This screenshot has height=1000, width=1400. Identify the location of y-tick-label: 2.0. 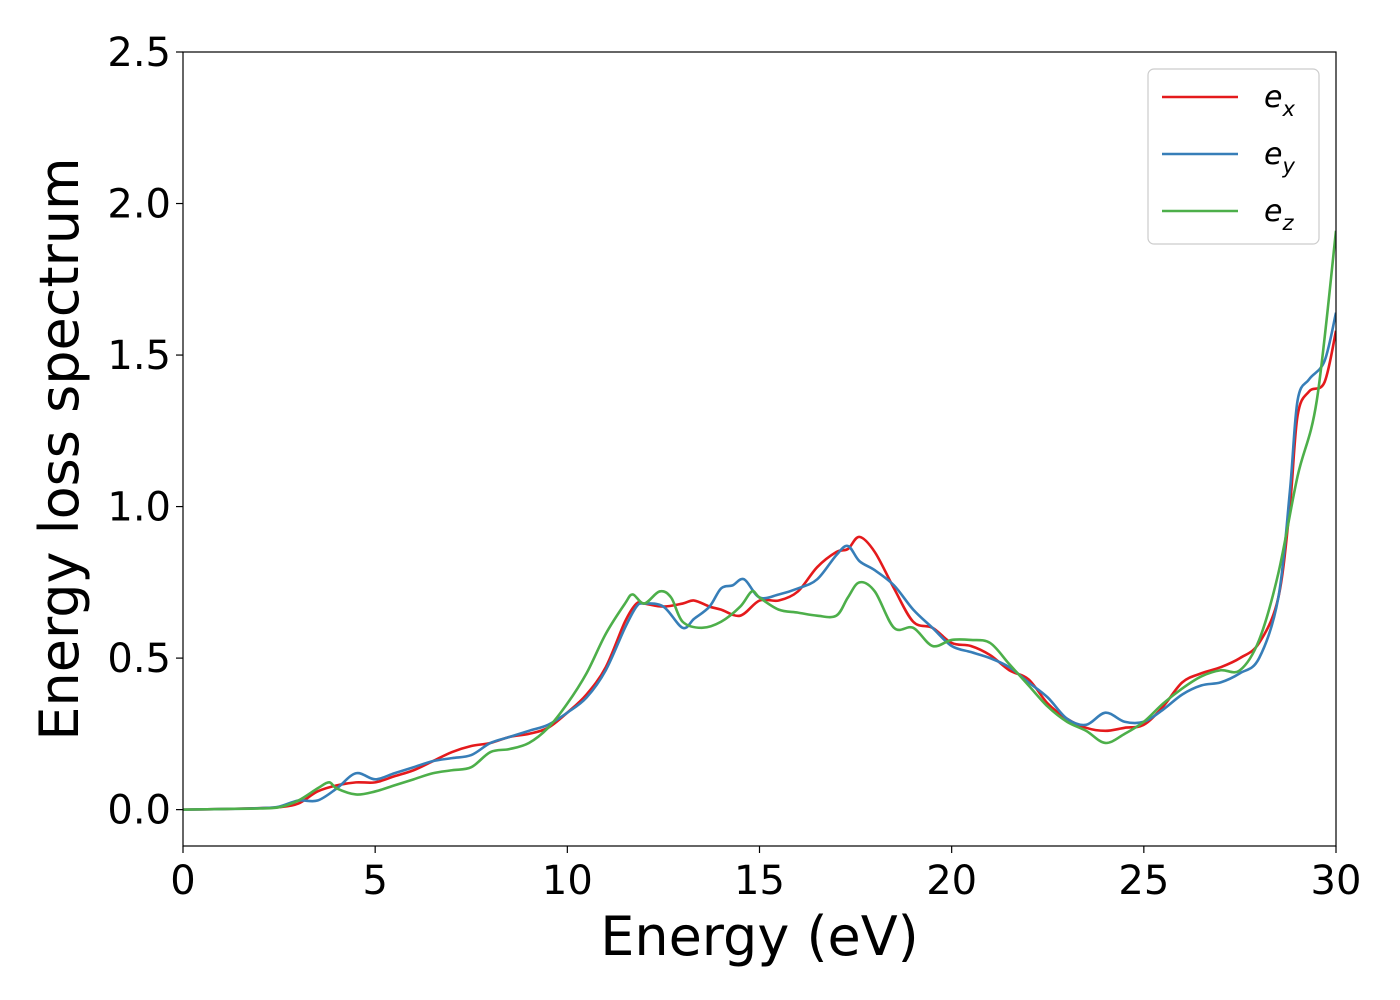
(139, 205).